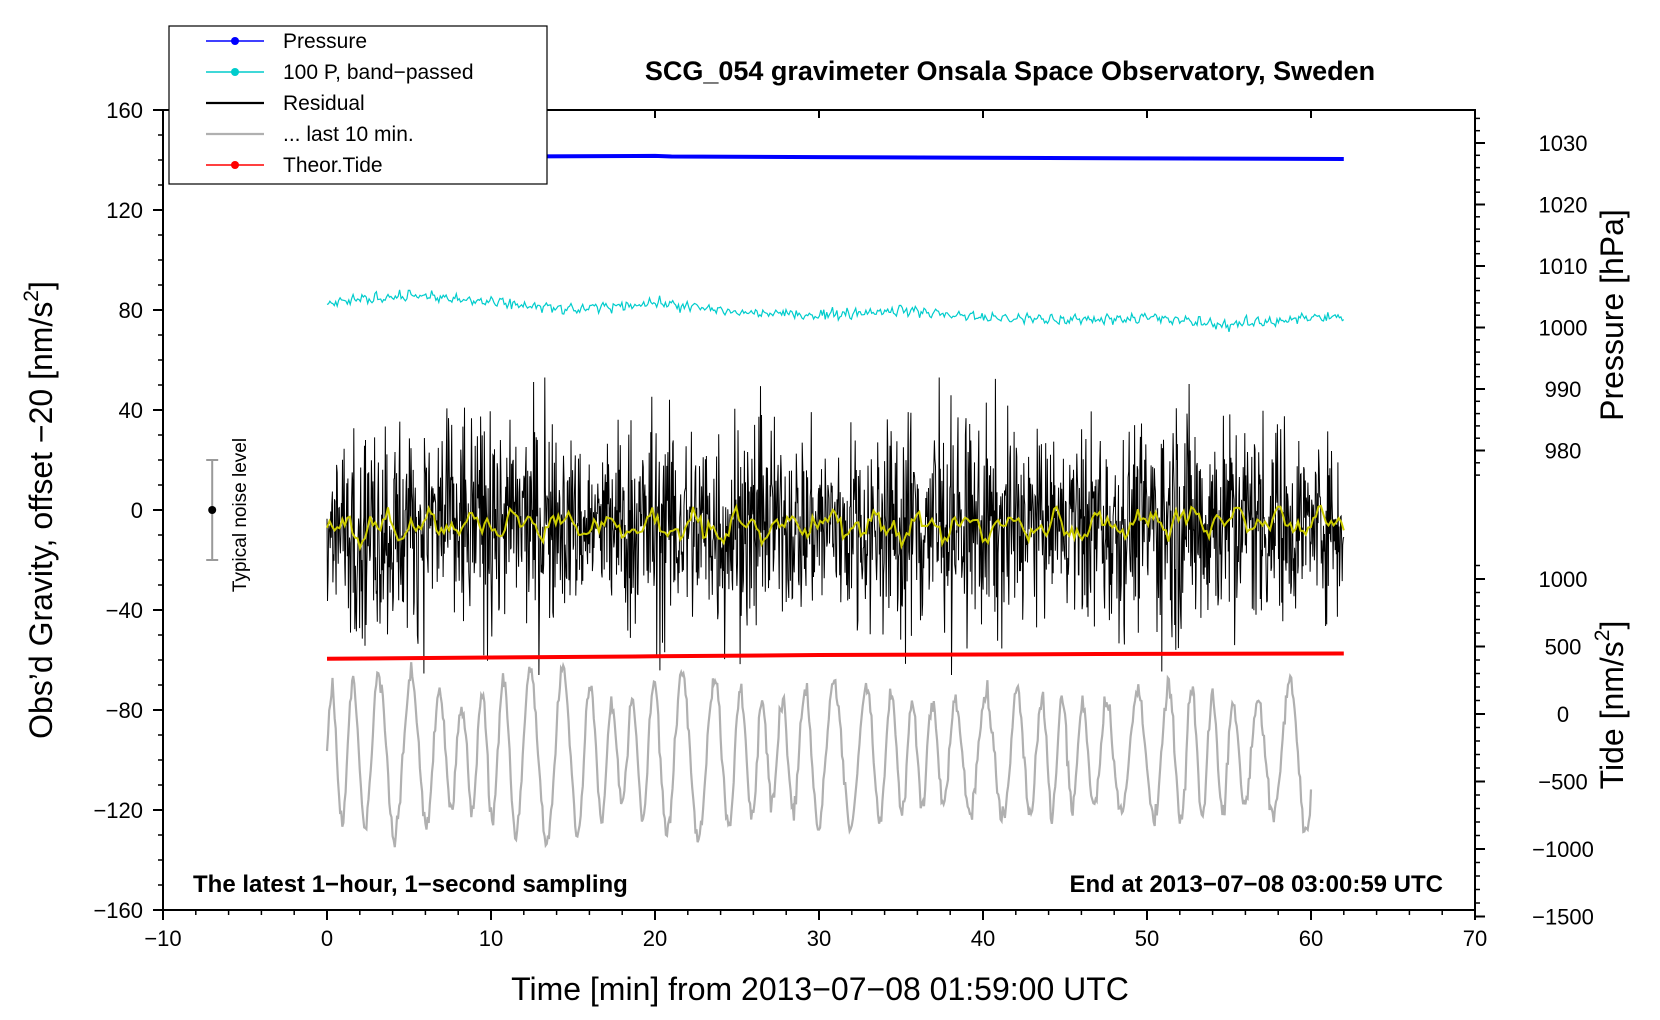 The width and height of the screenshot is (1660, 1020). I want to click on y-pressure-tick-label: 1030, so click(1563, 143).